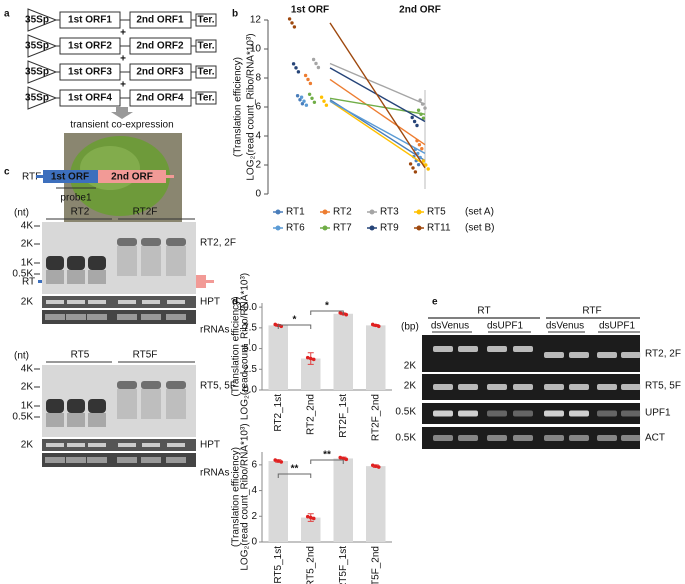  I want to click on series-line, so click(377, 95).